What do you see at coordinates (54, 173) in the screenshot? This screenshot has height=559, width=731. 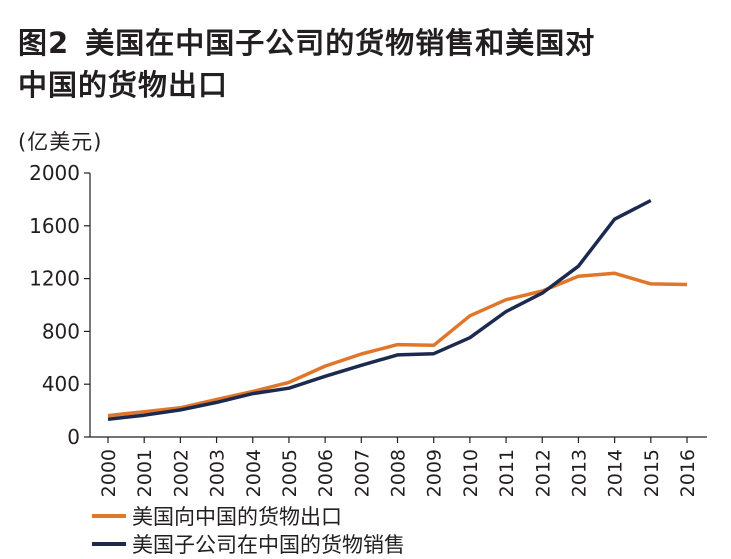 I see `y-tick-label: 2000` at bounding box center [54, 173].